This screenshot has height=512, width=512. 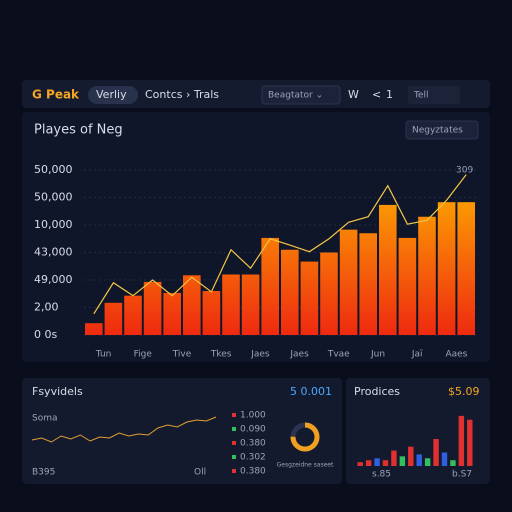 I want to click on chart-title: Playes of Neg, so click(x=78, y=130).